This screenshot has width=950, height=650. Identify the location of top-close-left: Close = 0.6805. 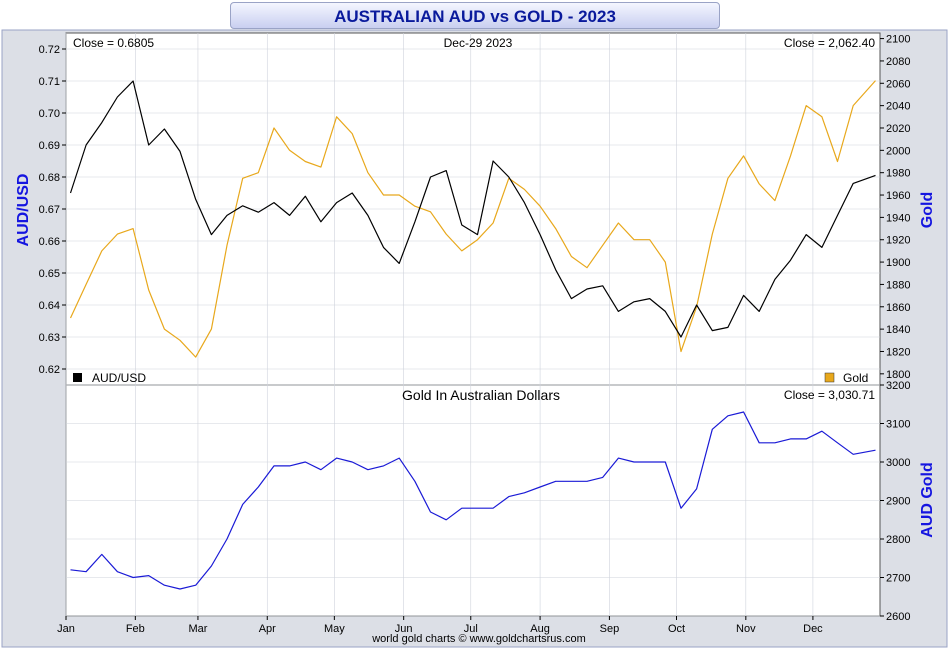
(113, 43).